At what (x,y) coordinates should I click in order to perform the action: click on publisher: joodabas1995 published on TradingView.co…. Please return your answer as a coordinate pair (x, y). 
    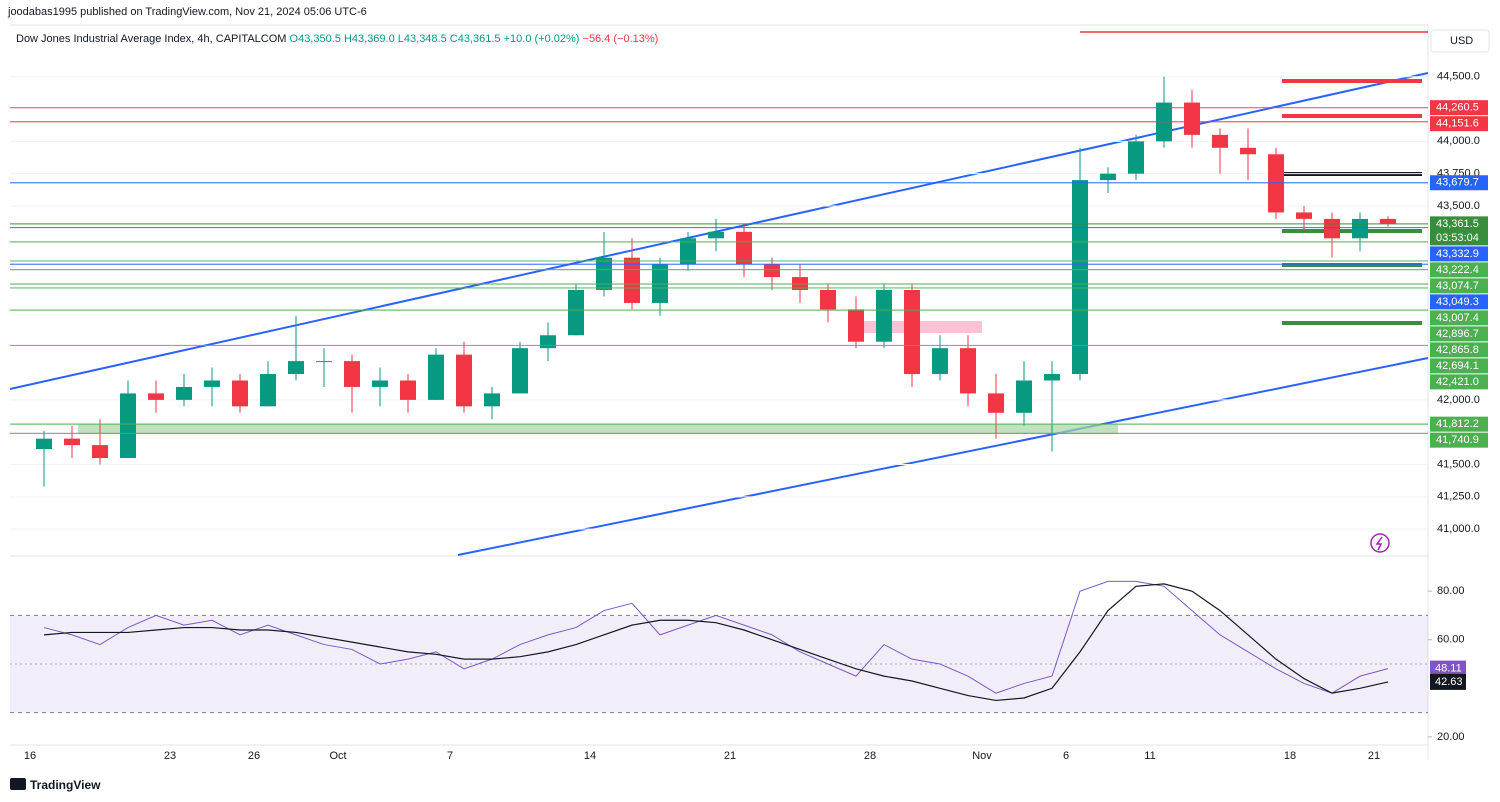
    Looking at the image, I should click on (187, 12).